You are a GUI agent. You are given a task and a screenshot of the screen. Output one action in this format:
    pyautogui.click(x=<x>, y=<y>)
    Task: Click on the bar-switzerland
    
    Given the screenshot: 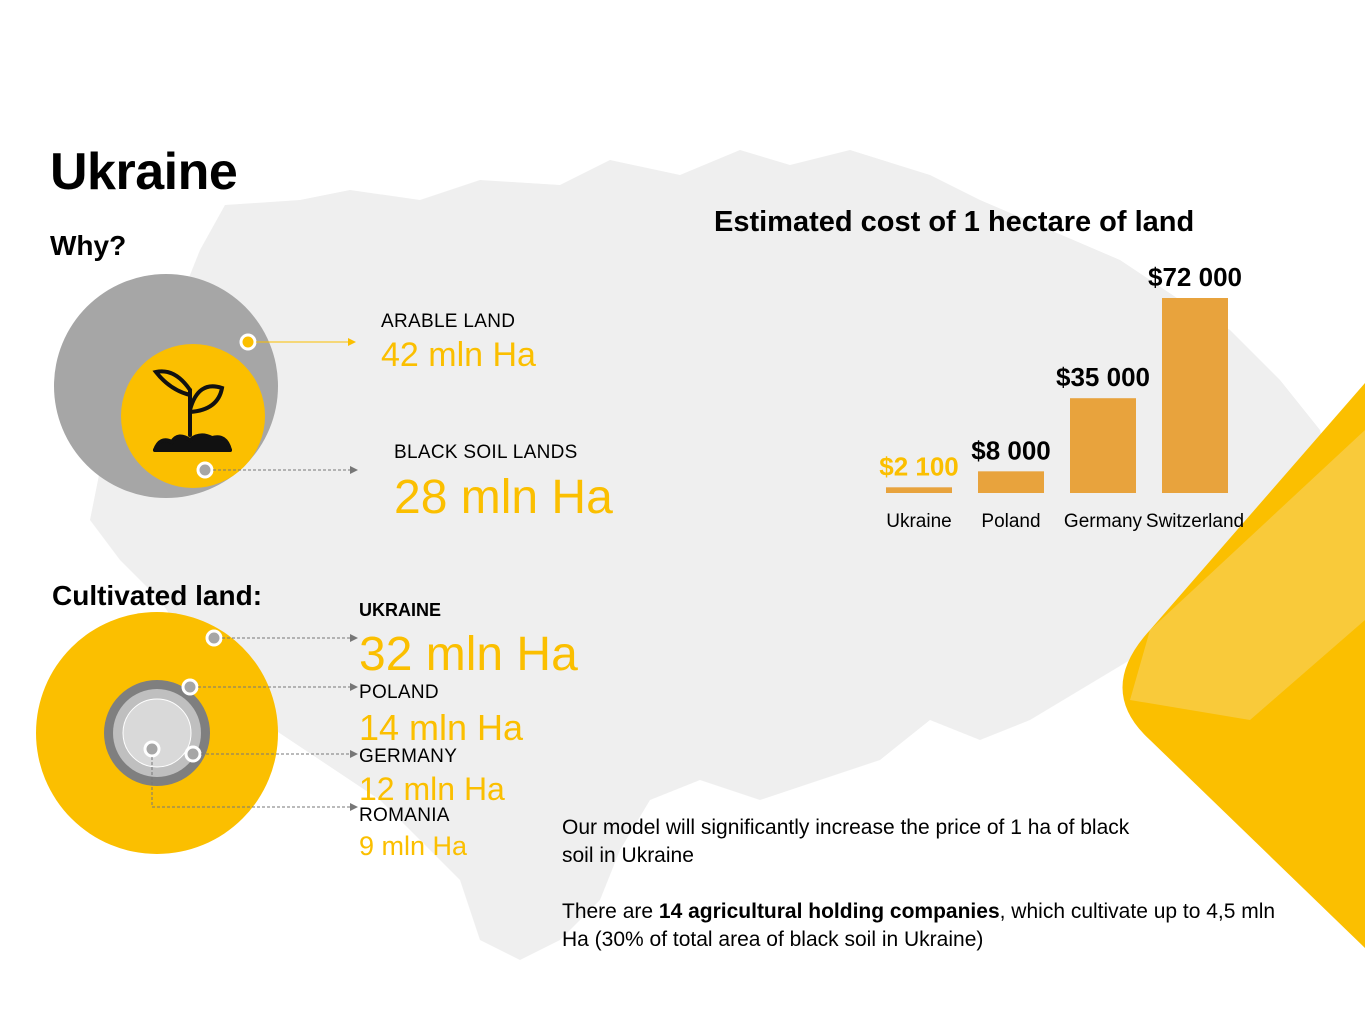 What is the action you would take?
    pyautogui.click(x=1195, y=395)
    